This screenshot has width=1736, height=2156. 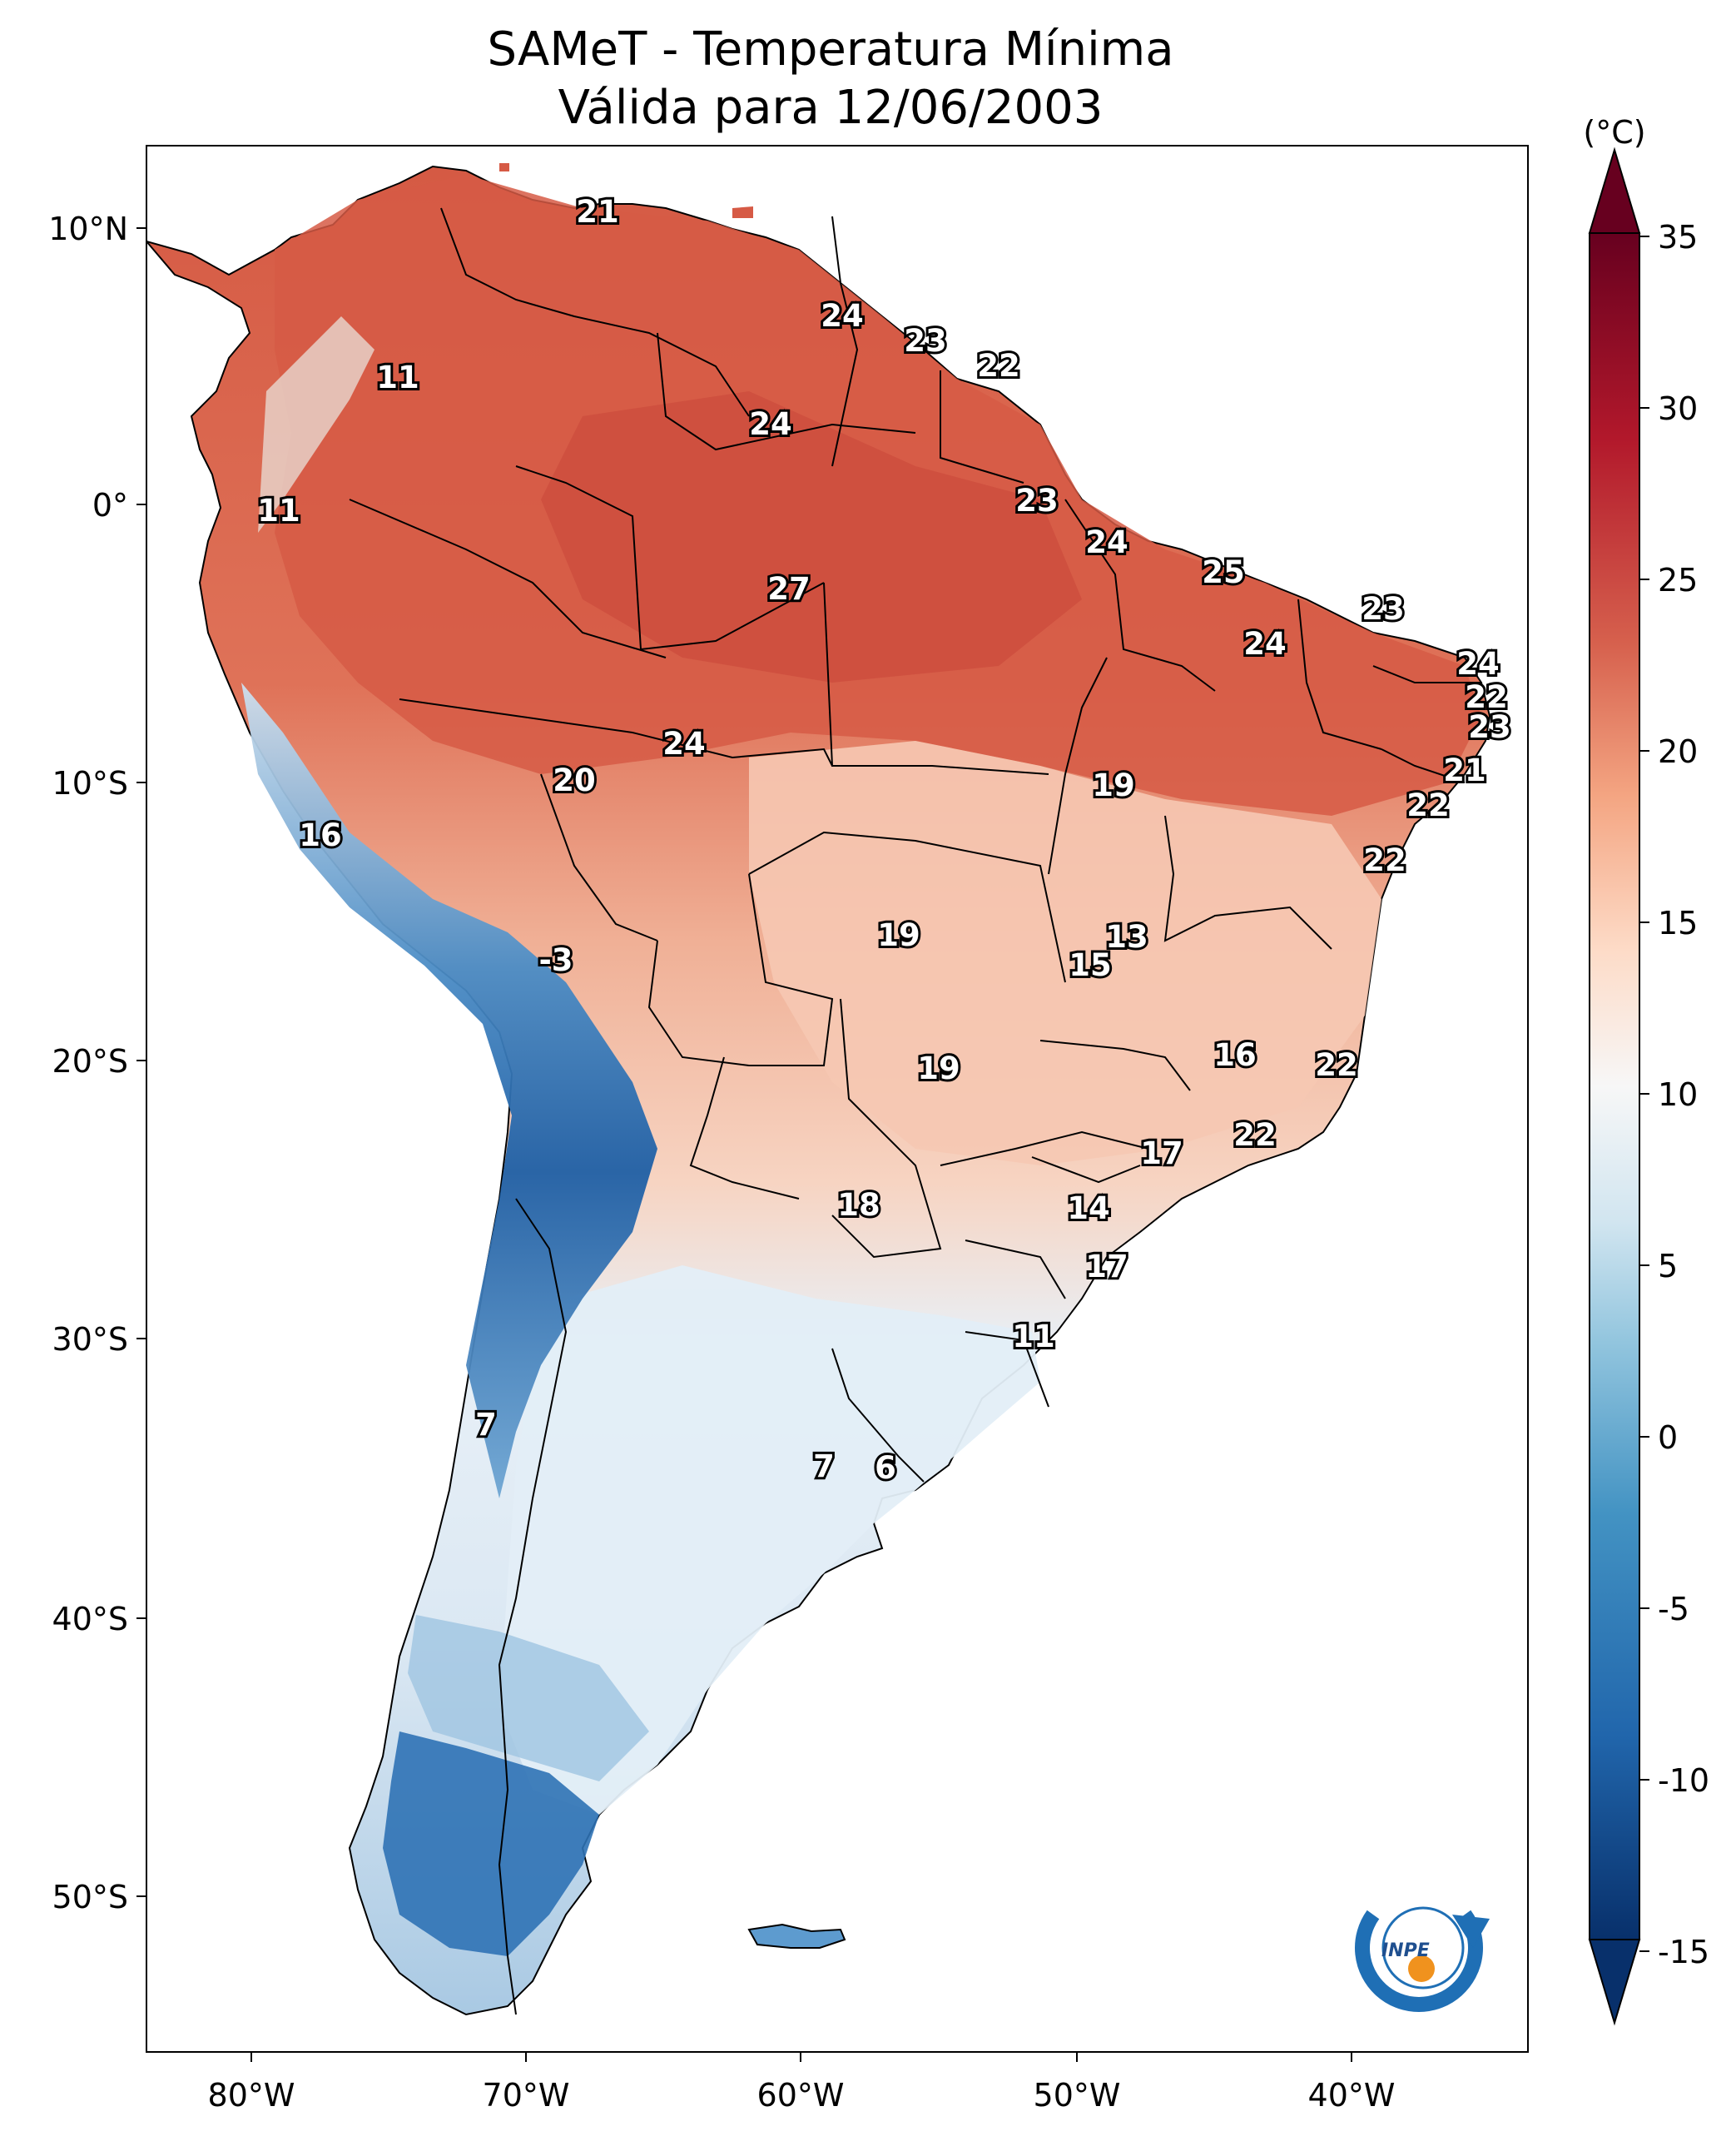 I want to click on lat-tick-label: 20°S, so click(x=90, y=1061).